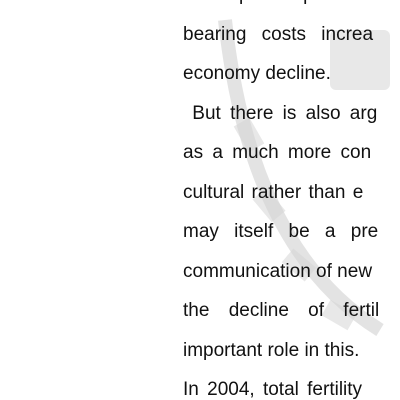 The height and width of the screenshot is (400, 400). What do you see at coordinates (271, 350) in the screenshot?
I see `text-line: important role in this.` at bounding box center [271, 350].